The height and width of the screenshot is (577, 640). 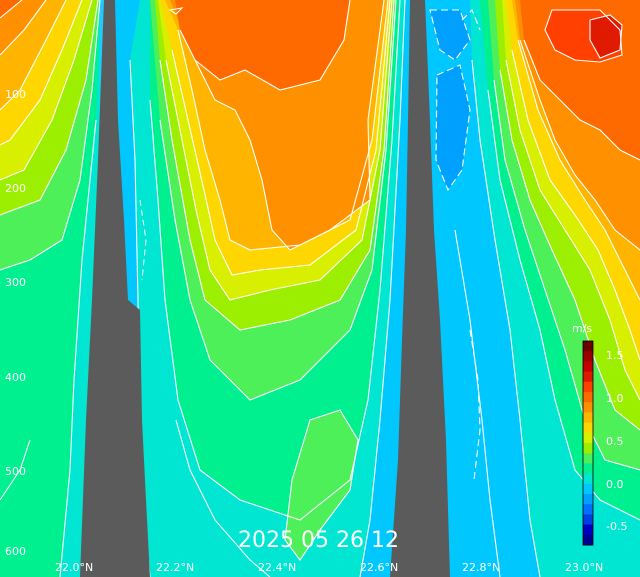 What do you see at coordinates (615, 355) in the screenshot?
I see `colorbar-tick: 1.5` at bounding box center [615, 355].